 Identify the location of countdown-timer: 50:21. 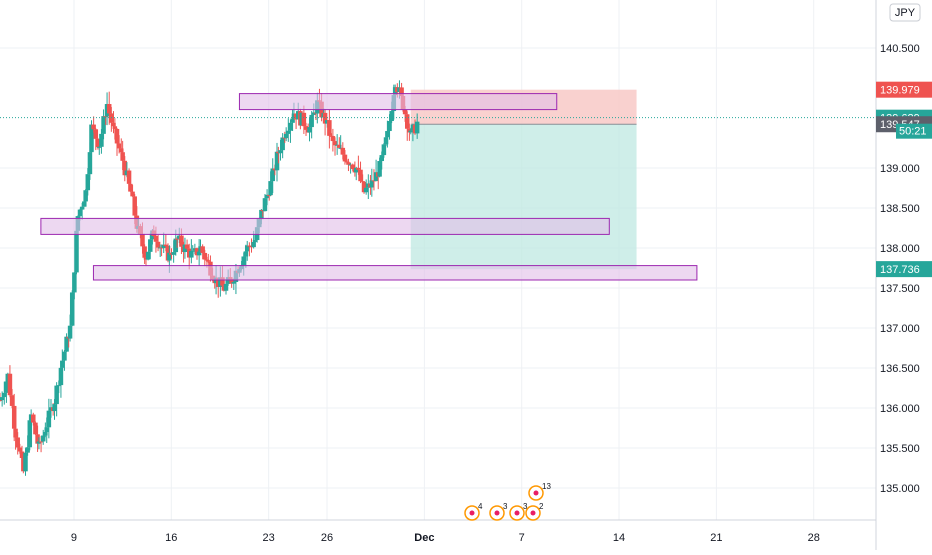
(913, 132).